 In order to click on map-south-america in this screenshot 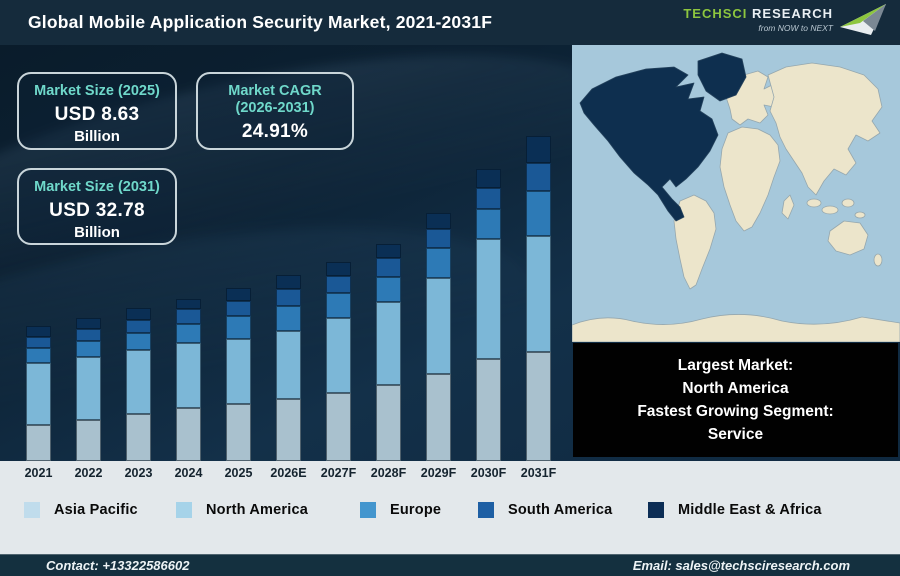, I will do `click(695, 242)`.